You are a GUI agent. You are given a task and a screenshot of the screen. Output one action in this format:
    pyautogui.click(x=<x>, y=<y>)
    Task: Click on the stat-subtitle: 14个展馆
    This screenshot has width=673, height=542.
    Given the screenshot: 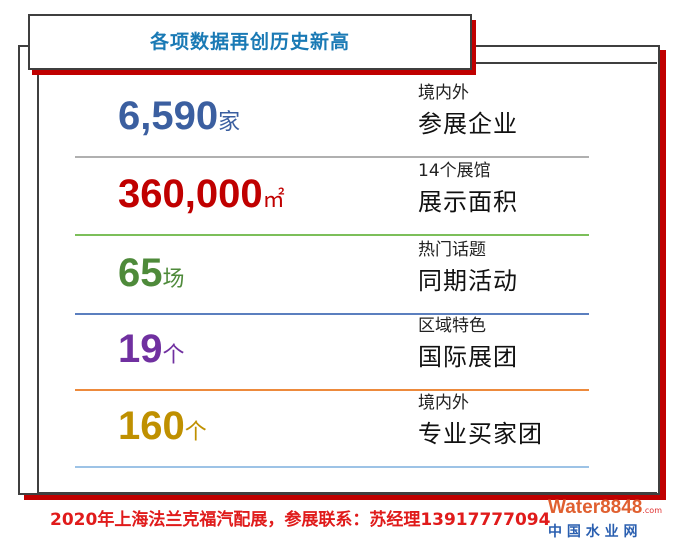 What is the action you would take?
    pyautogui.click(x=454, y=171)
    